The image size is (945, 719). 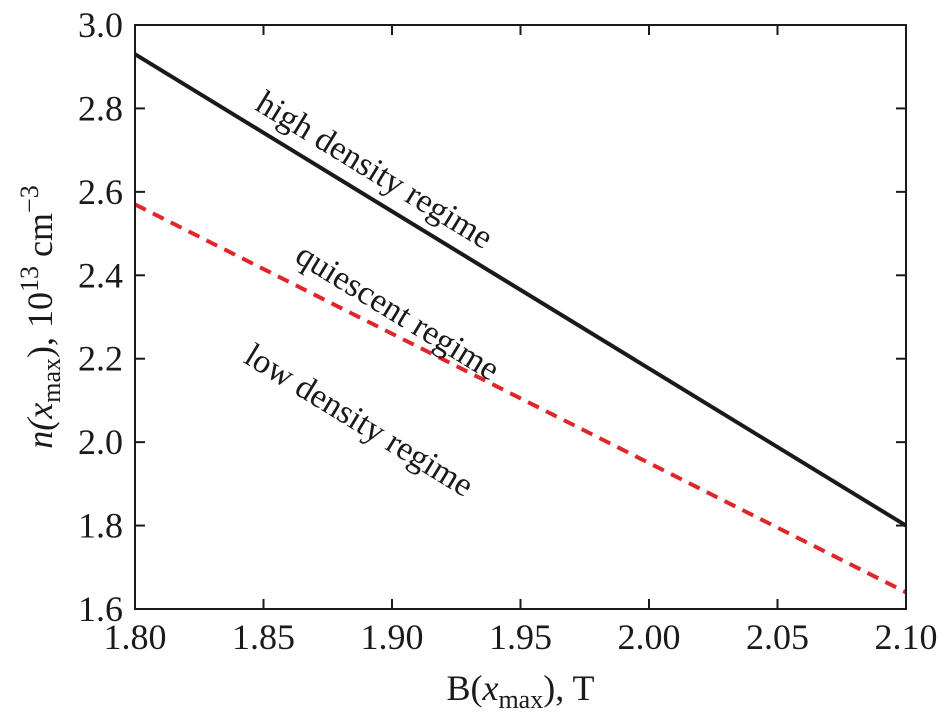 What do you see at coordinates (135, 637) in the screenshot?
I see `x-tick-label: 1.80` at bounding box center [135, 637].